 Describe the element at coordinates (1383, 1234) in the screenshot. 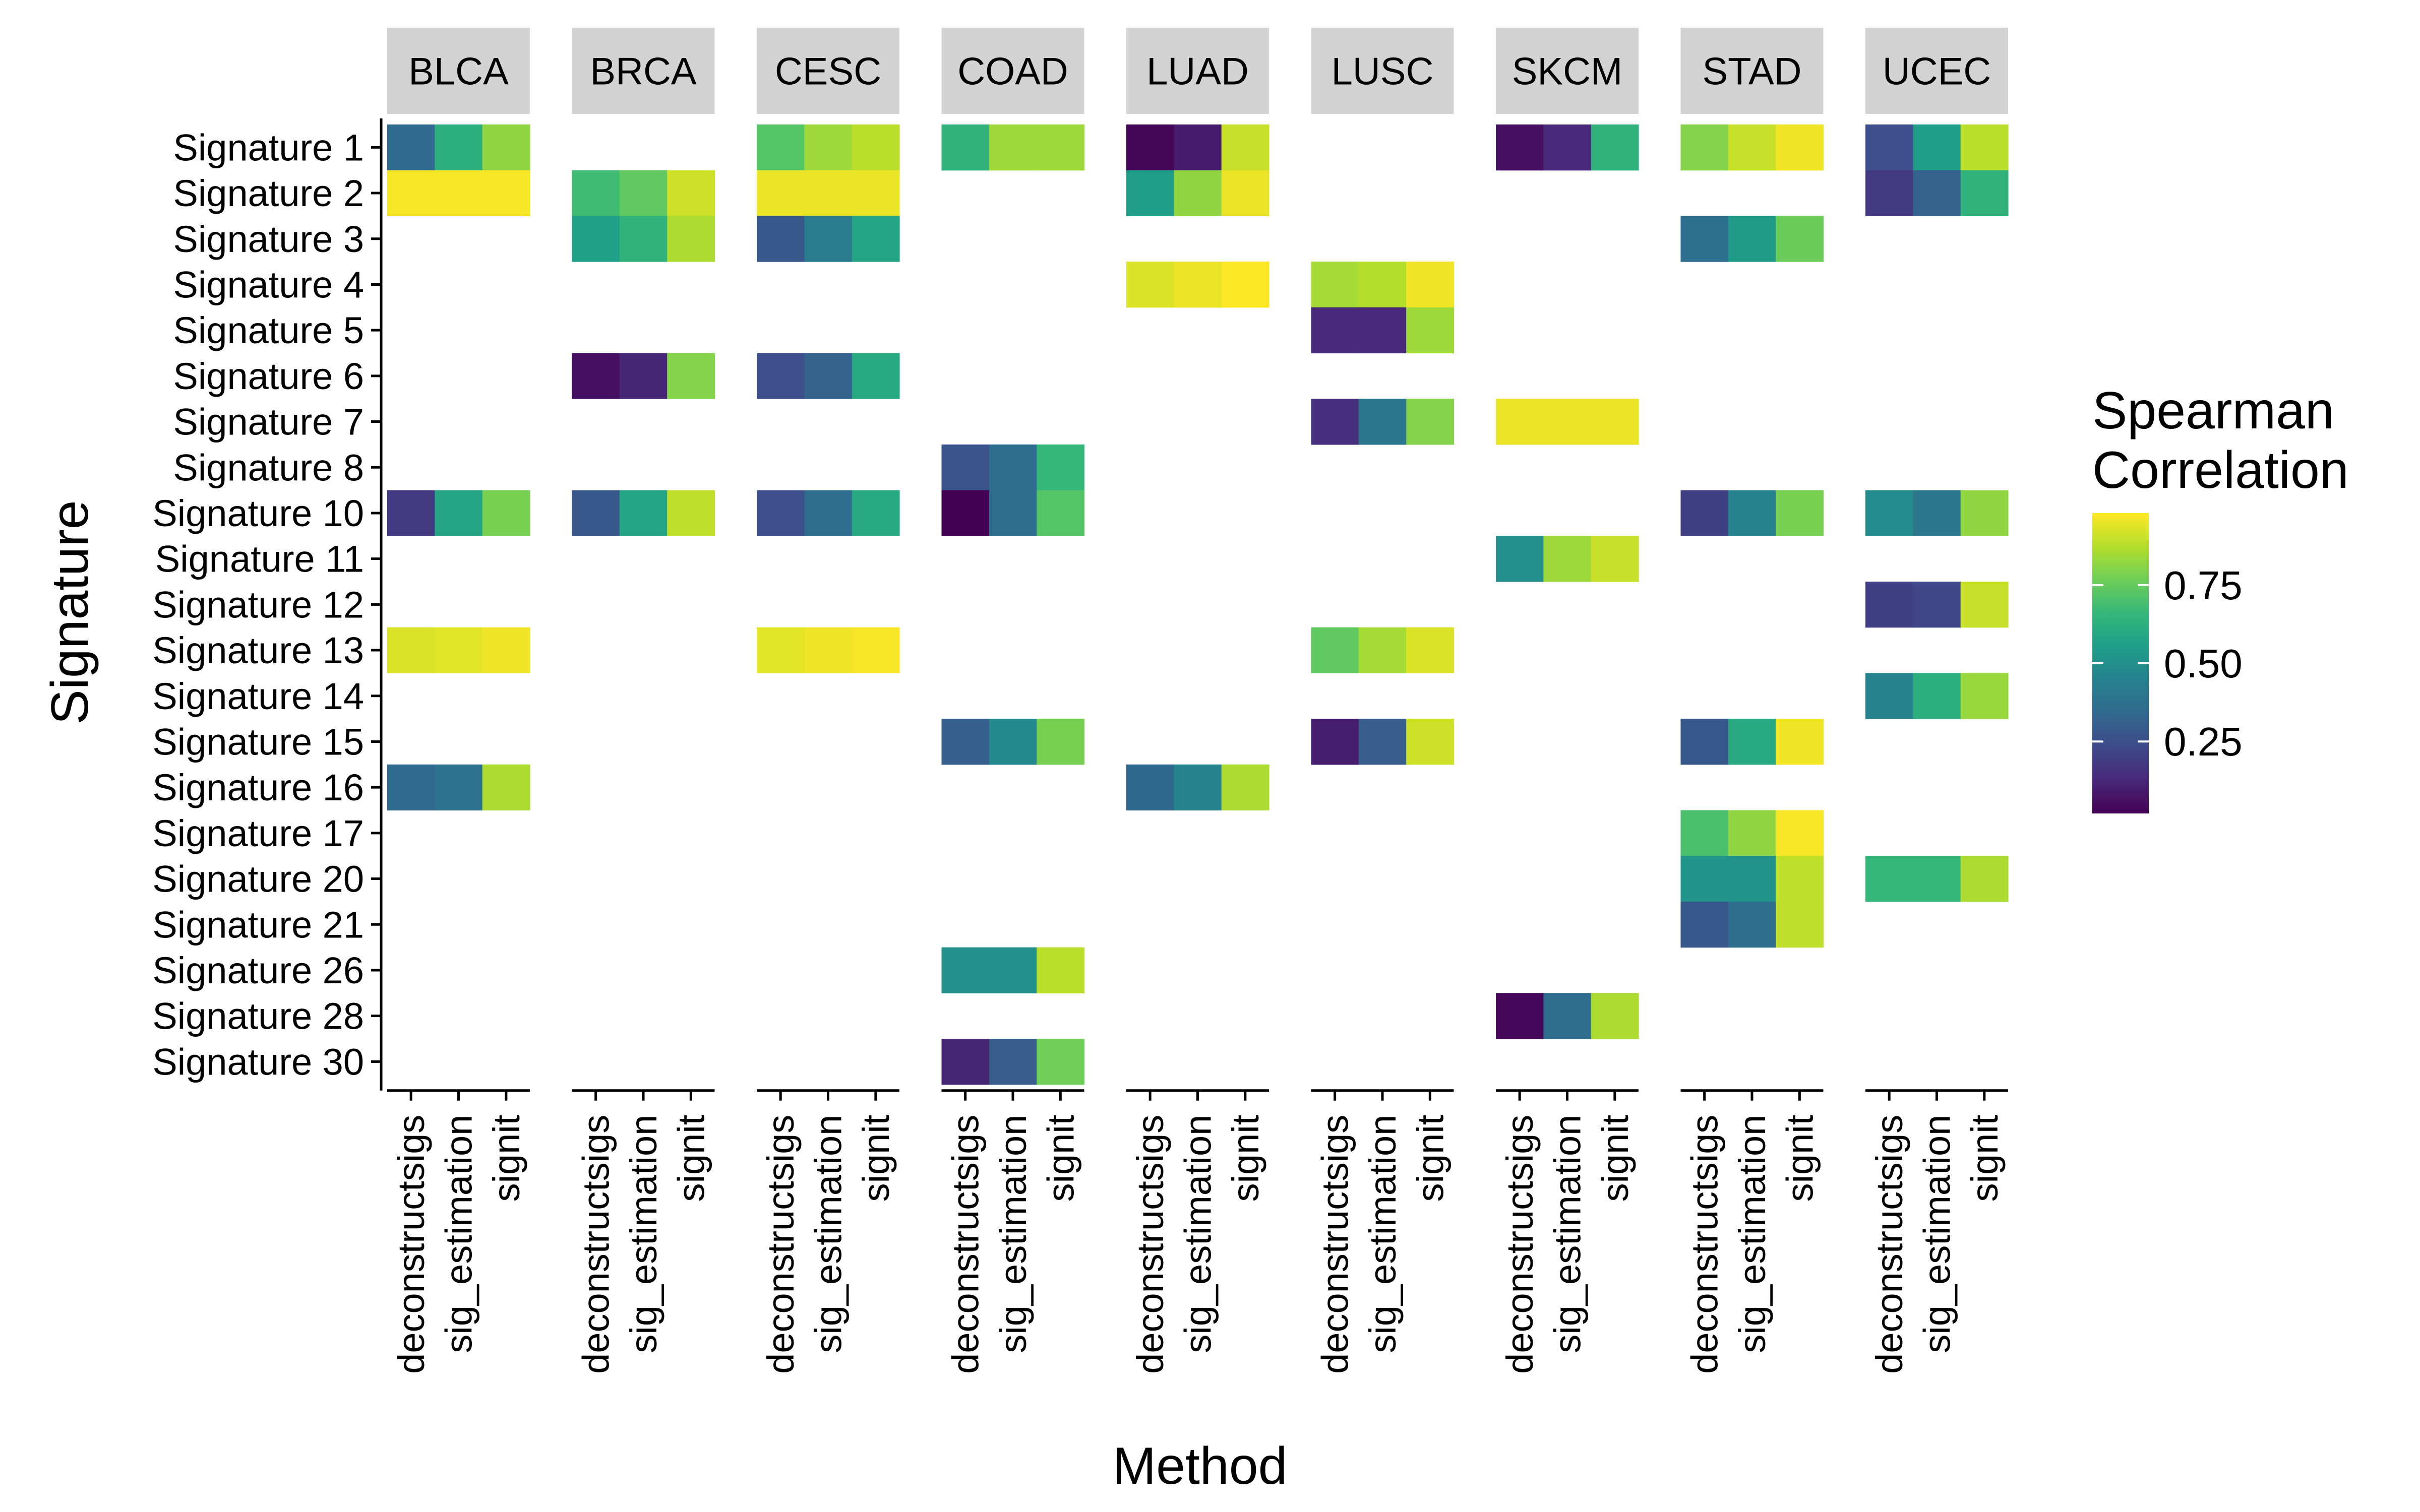

I see `x-tick-label-sig_estimation: sig_estimation` at that location.